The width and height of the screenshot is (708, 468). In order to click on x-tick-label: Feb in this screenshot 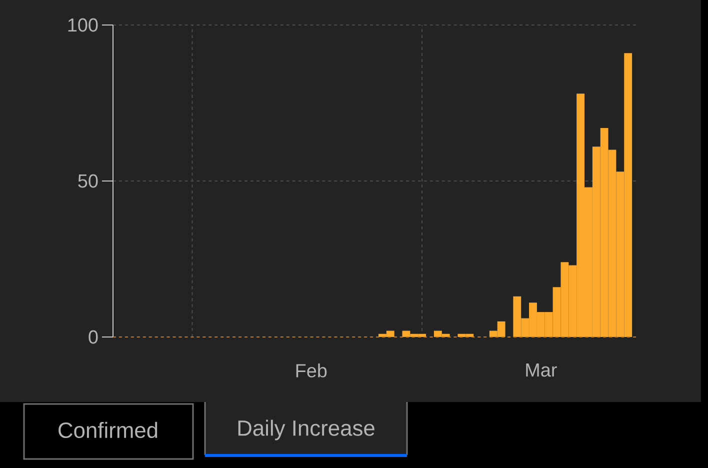, I will do `click(311, 371)`.